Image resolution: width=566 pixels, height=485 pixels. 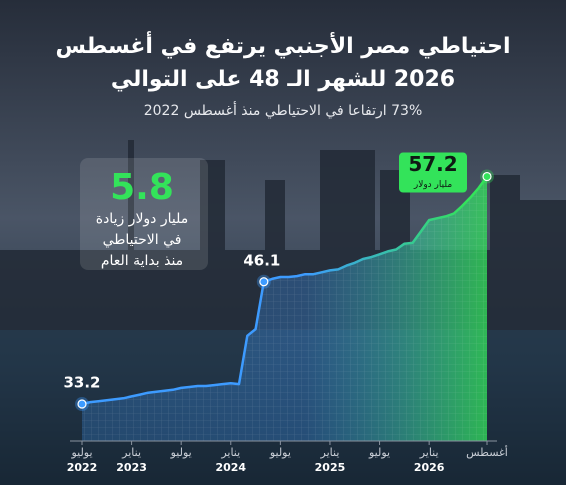 What do you see at coordinates (432, 185) in the screenshot?
I see `value-unit: مليار دولار` at bounding box center [432, 185].